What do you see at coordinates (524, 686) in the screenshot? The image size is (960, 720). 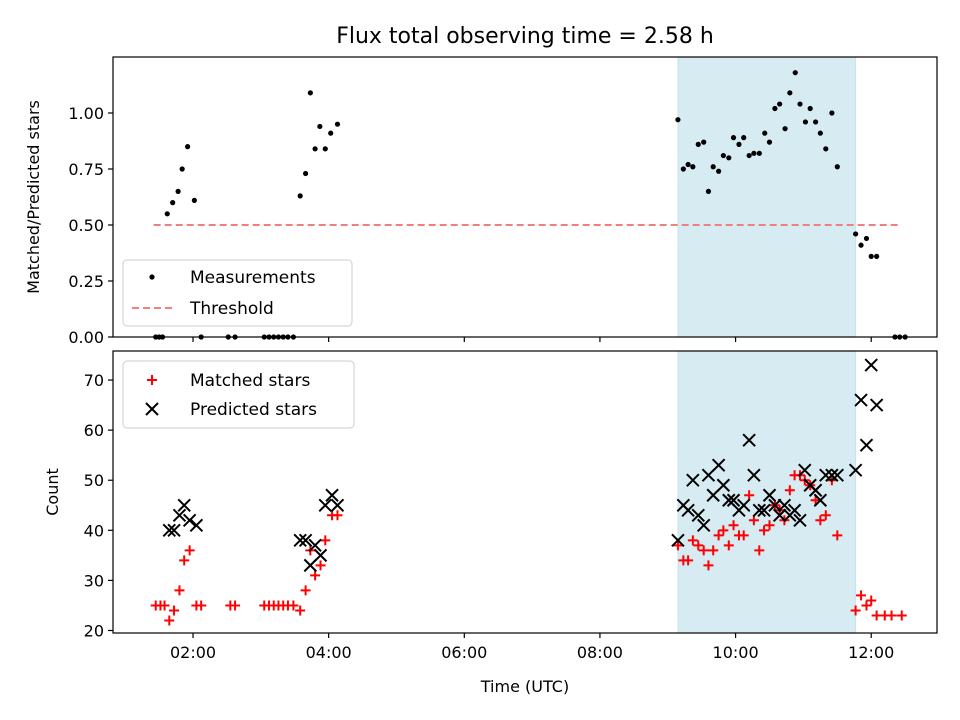 I see `x-axis-label: Time (UTC)` at bounding box center [524, 686].